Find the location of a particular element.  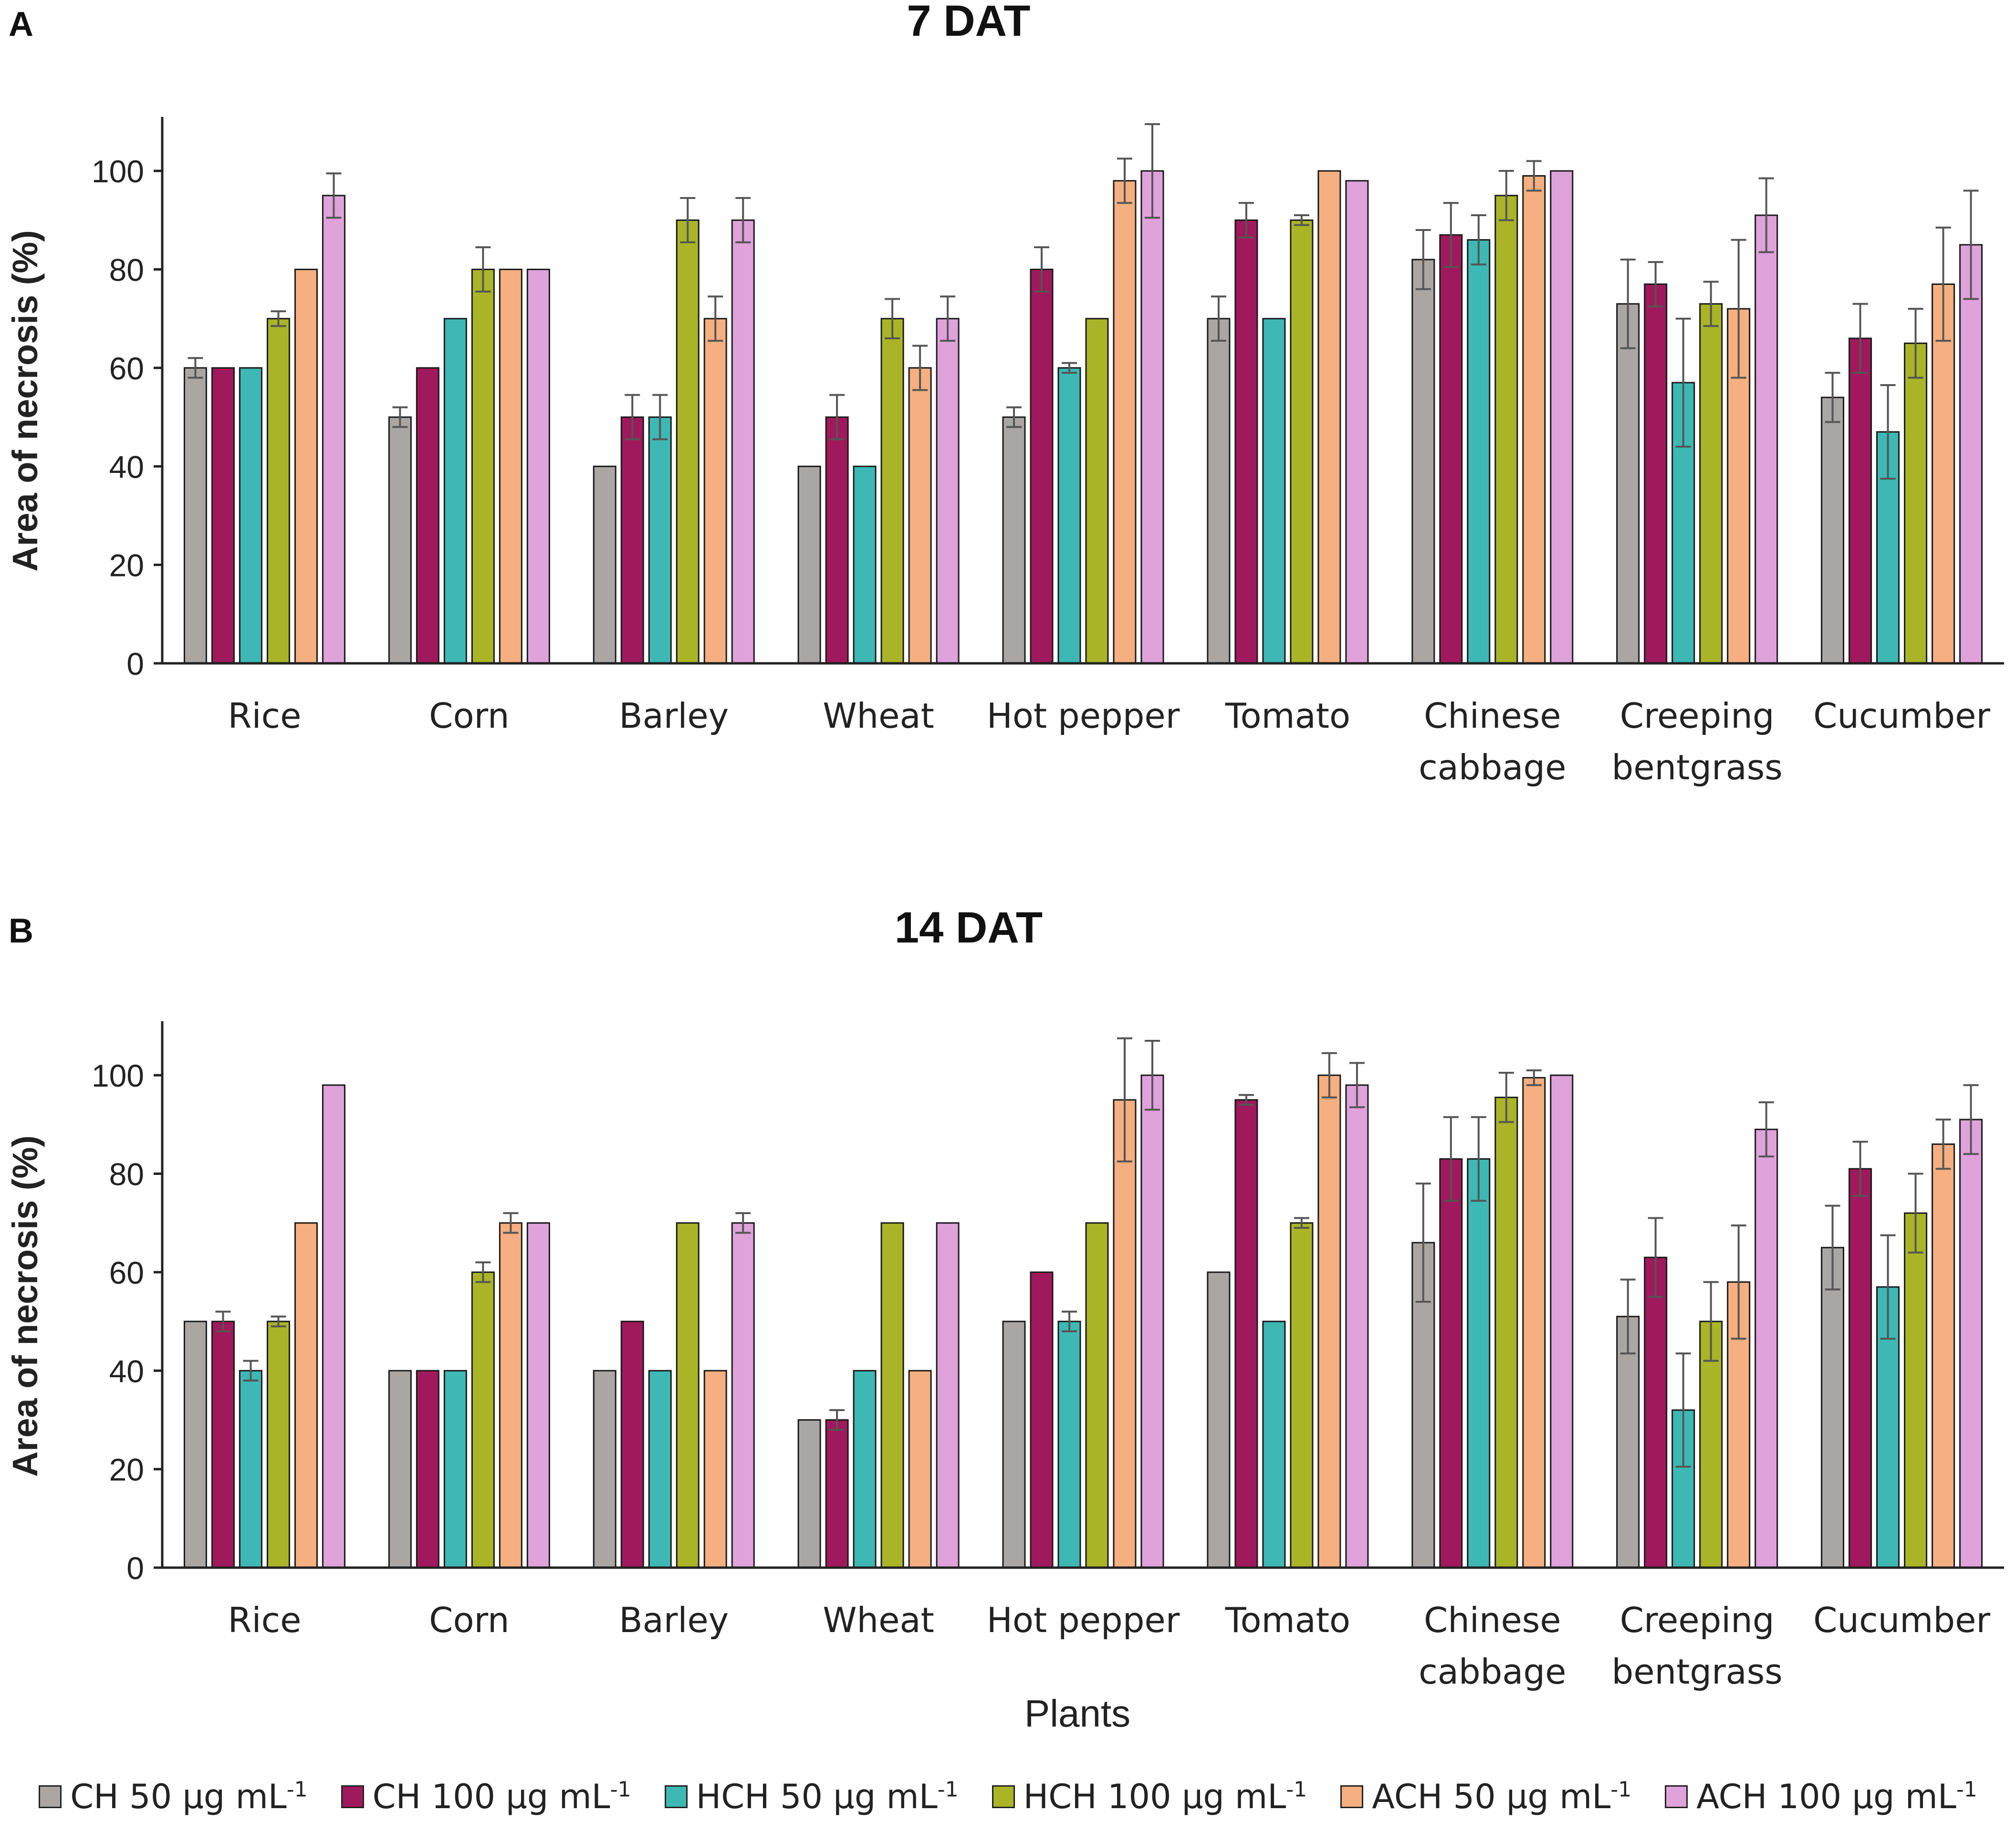

panel-a-x-tick-label: Tomato is located at coordinates (1287, 716).